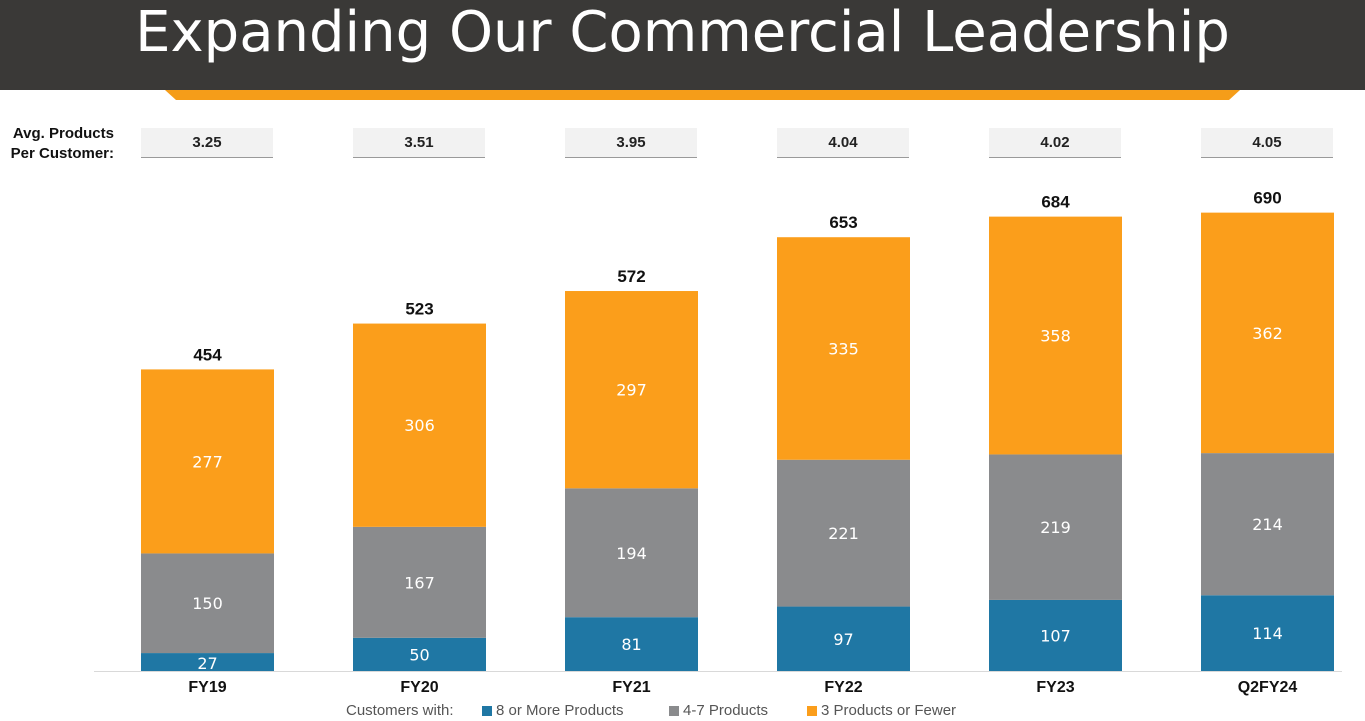 This screenshot has width=1365, height=721. Describe the element at coordinates (843, 143) in the screenshot. I see `avg-products-fy22: 4.04` at that location.